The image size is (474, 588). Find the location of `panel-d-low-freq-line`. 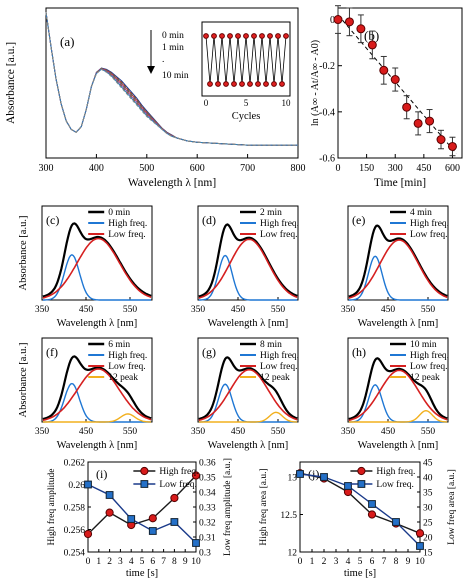

panel-d-low-freq-line is located at coordinates (248, 268).